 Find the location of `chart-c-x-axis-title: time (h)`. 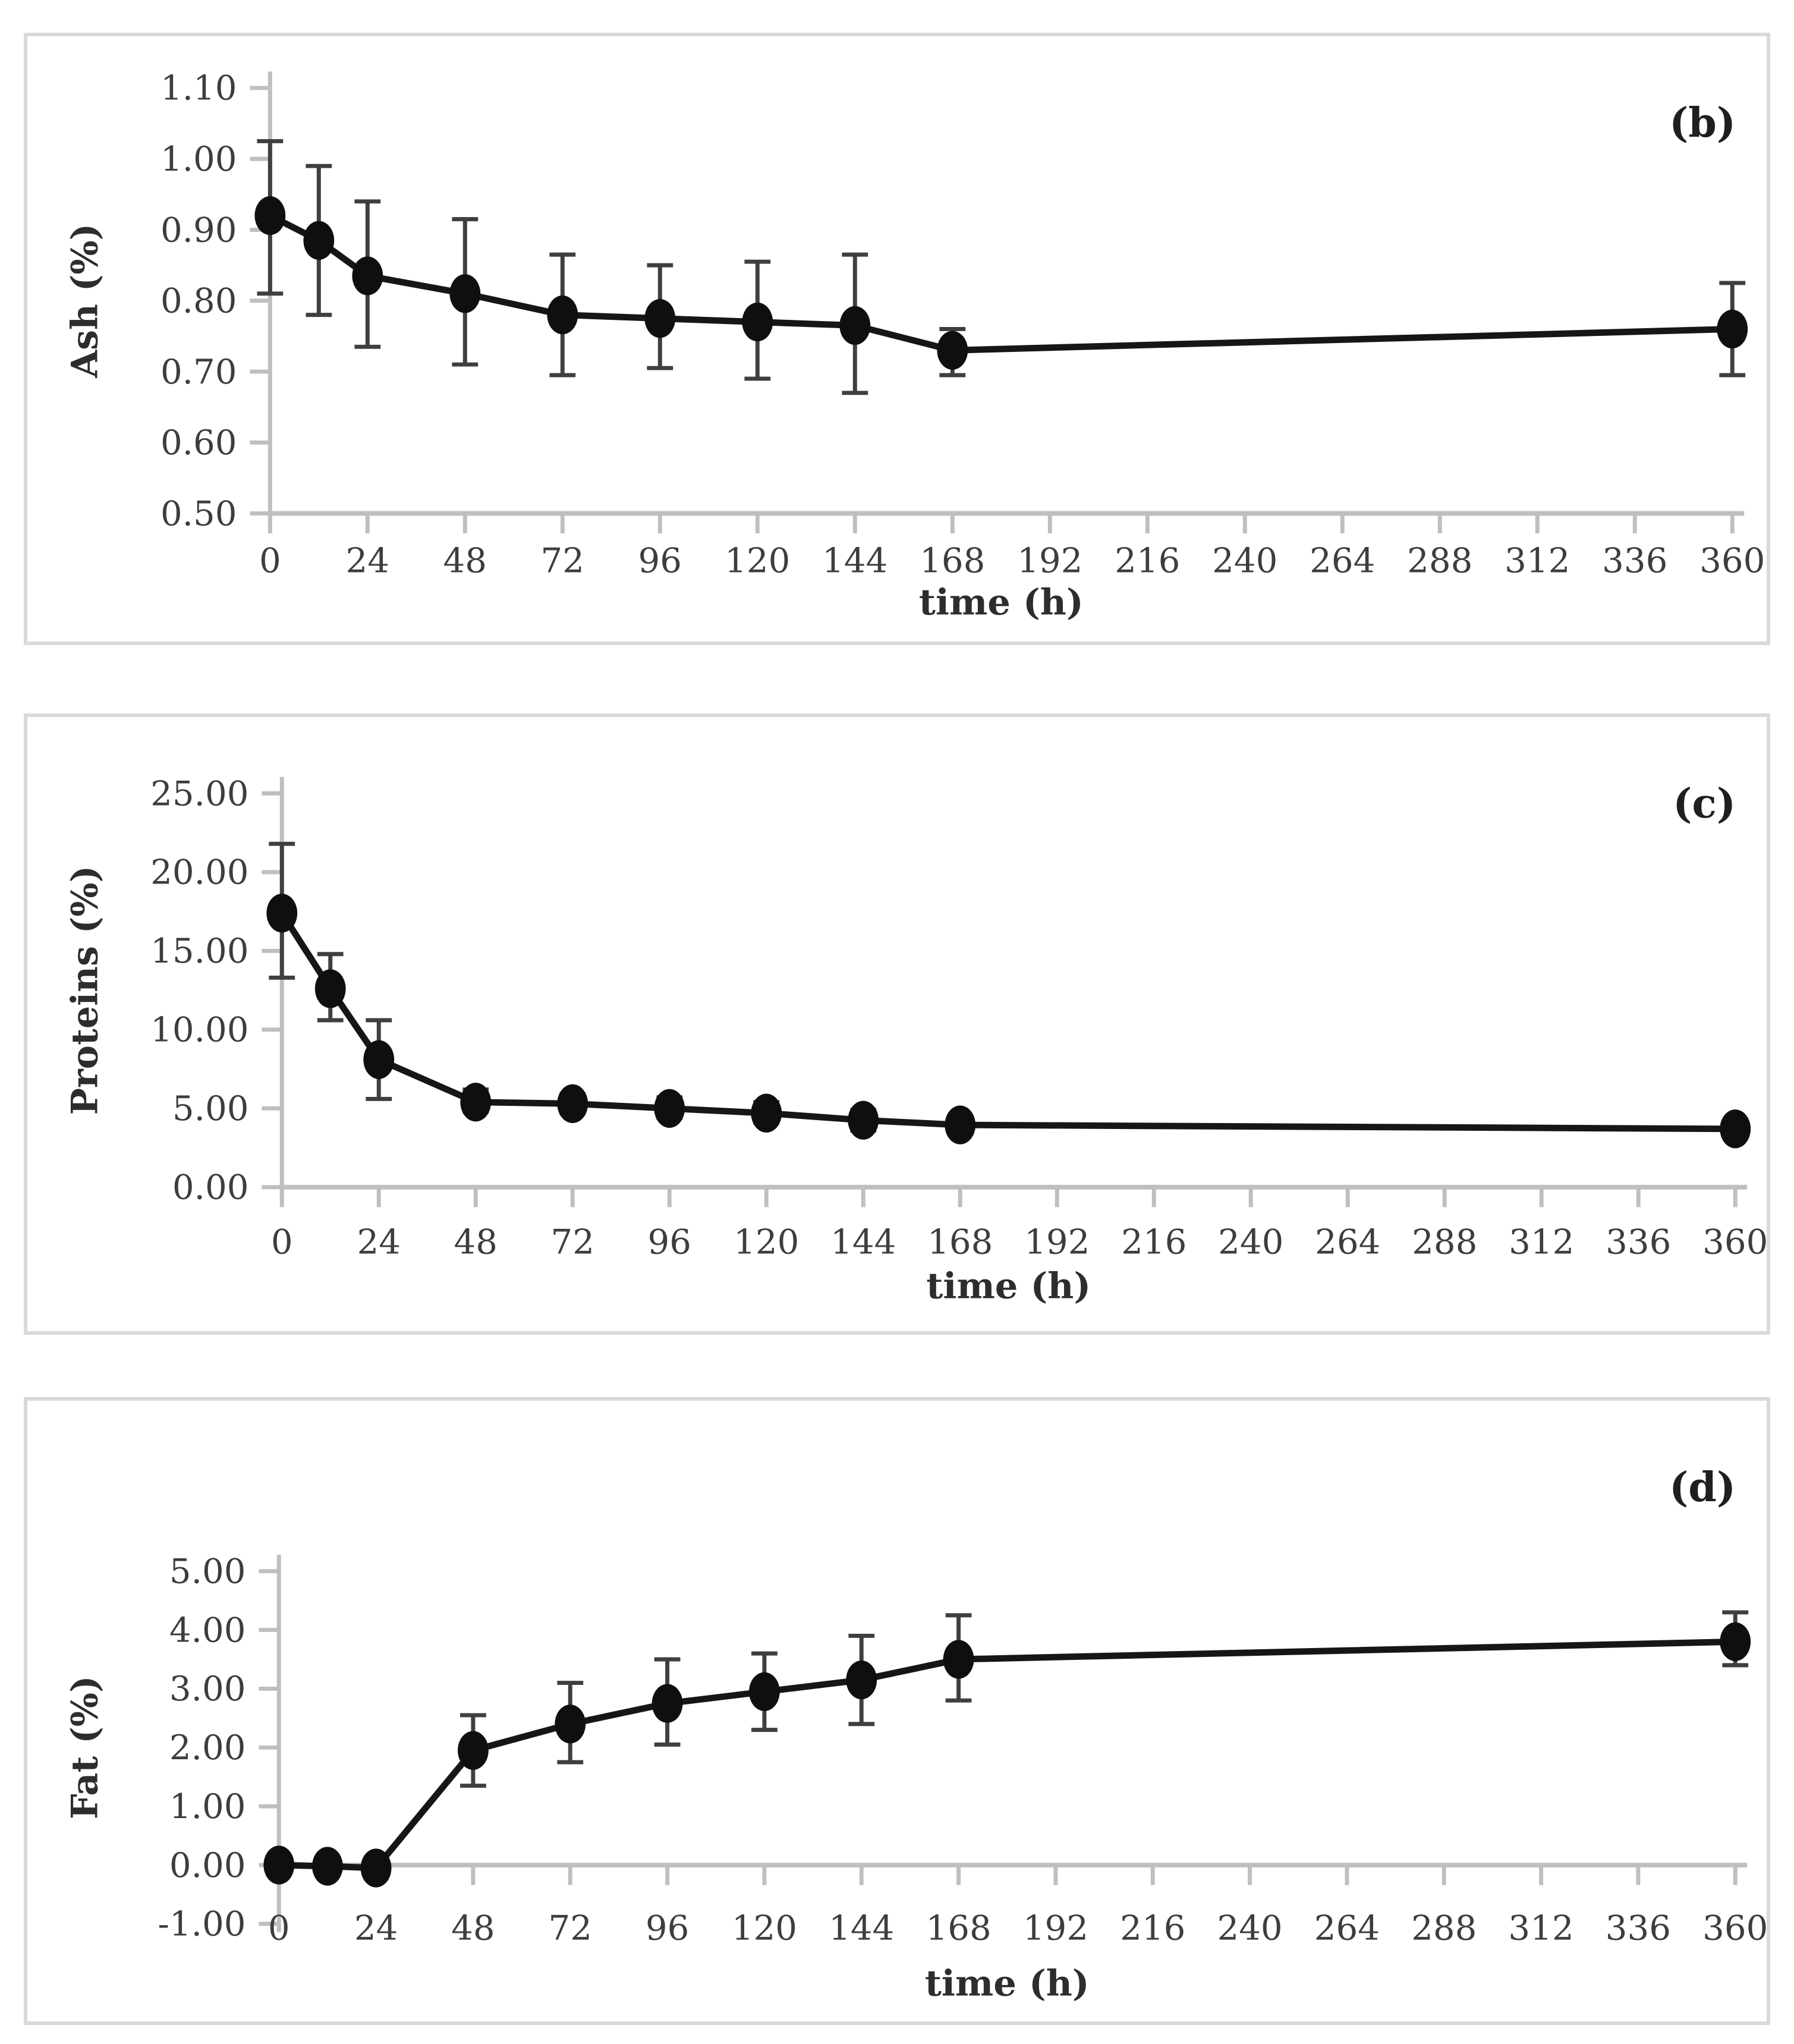

chart-c-x-axis-title: time (h) is located at coordinates (1009, 1286).